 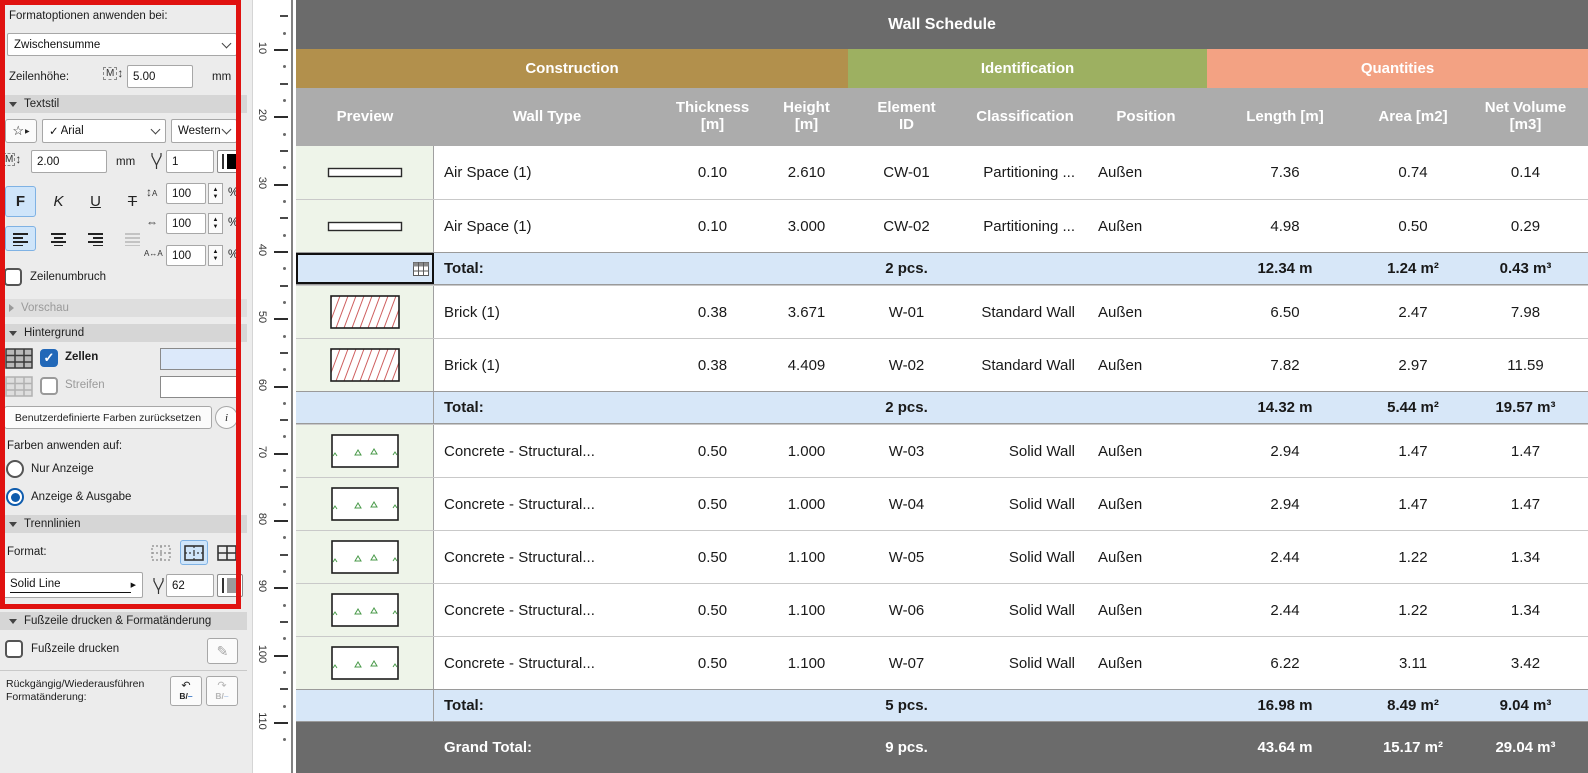 I want to click on cell-height: 1.000, so click(x=806, y=451).